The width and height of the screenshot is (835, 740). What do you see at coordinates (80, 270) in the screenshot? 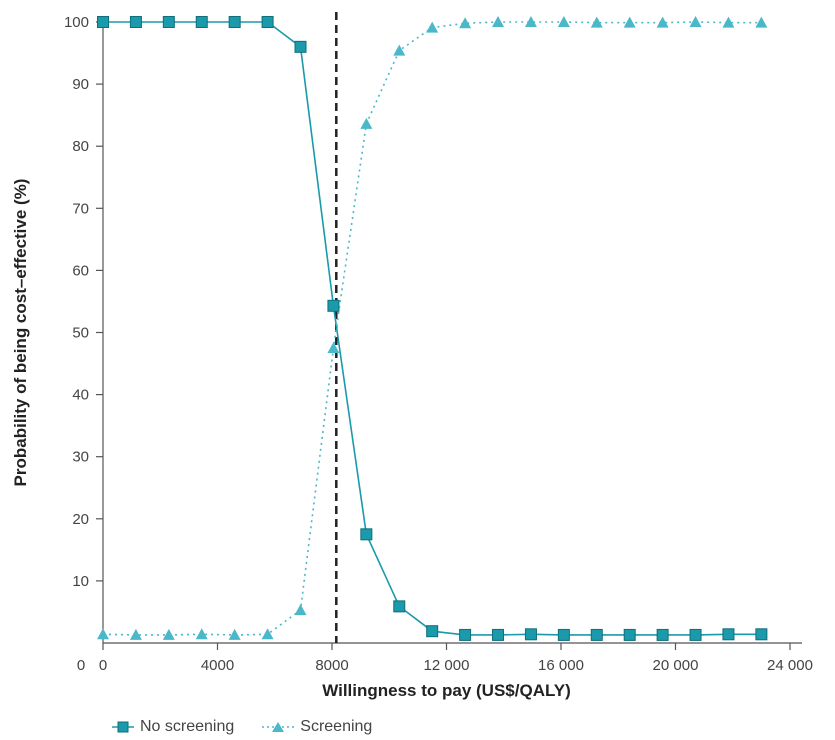
I see `y-tick-label: 60` at bounding box center [80, 270].